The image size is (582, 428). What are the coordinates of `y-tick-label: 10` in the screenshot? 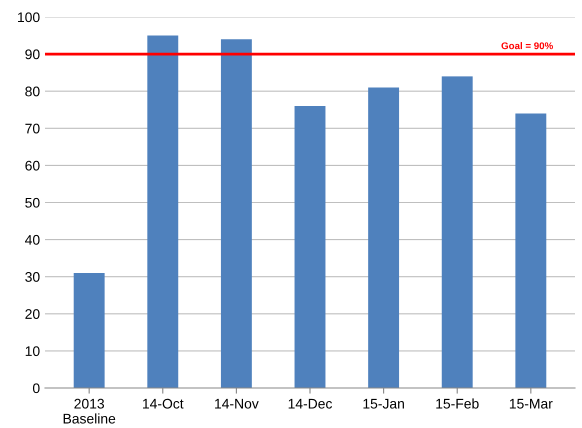 It's located at (33, 351).